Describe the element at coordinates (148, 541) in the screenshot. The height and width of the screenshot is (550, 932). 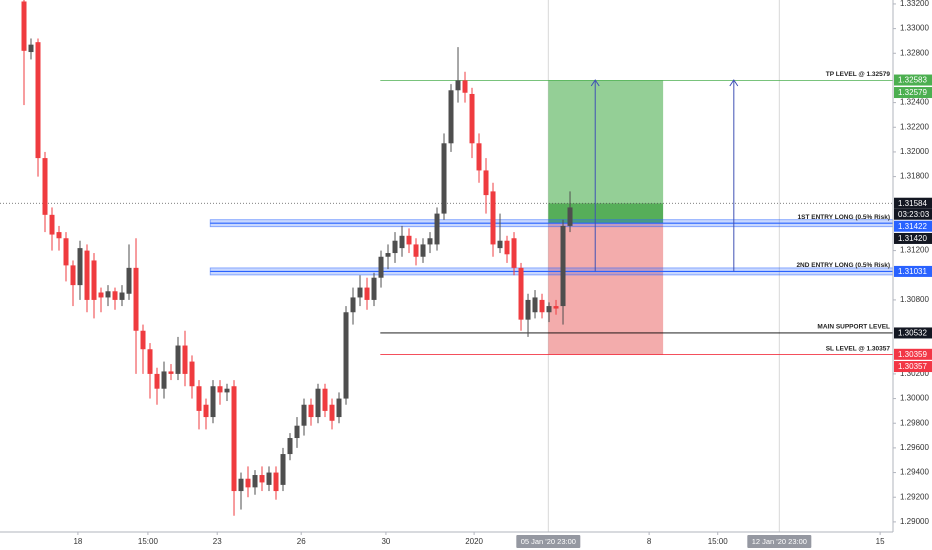
I see `x-tick-label: 15:00` at that location.